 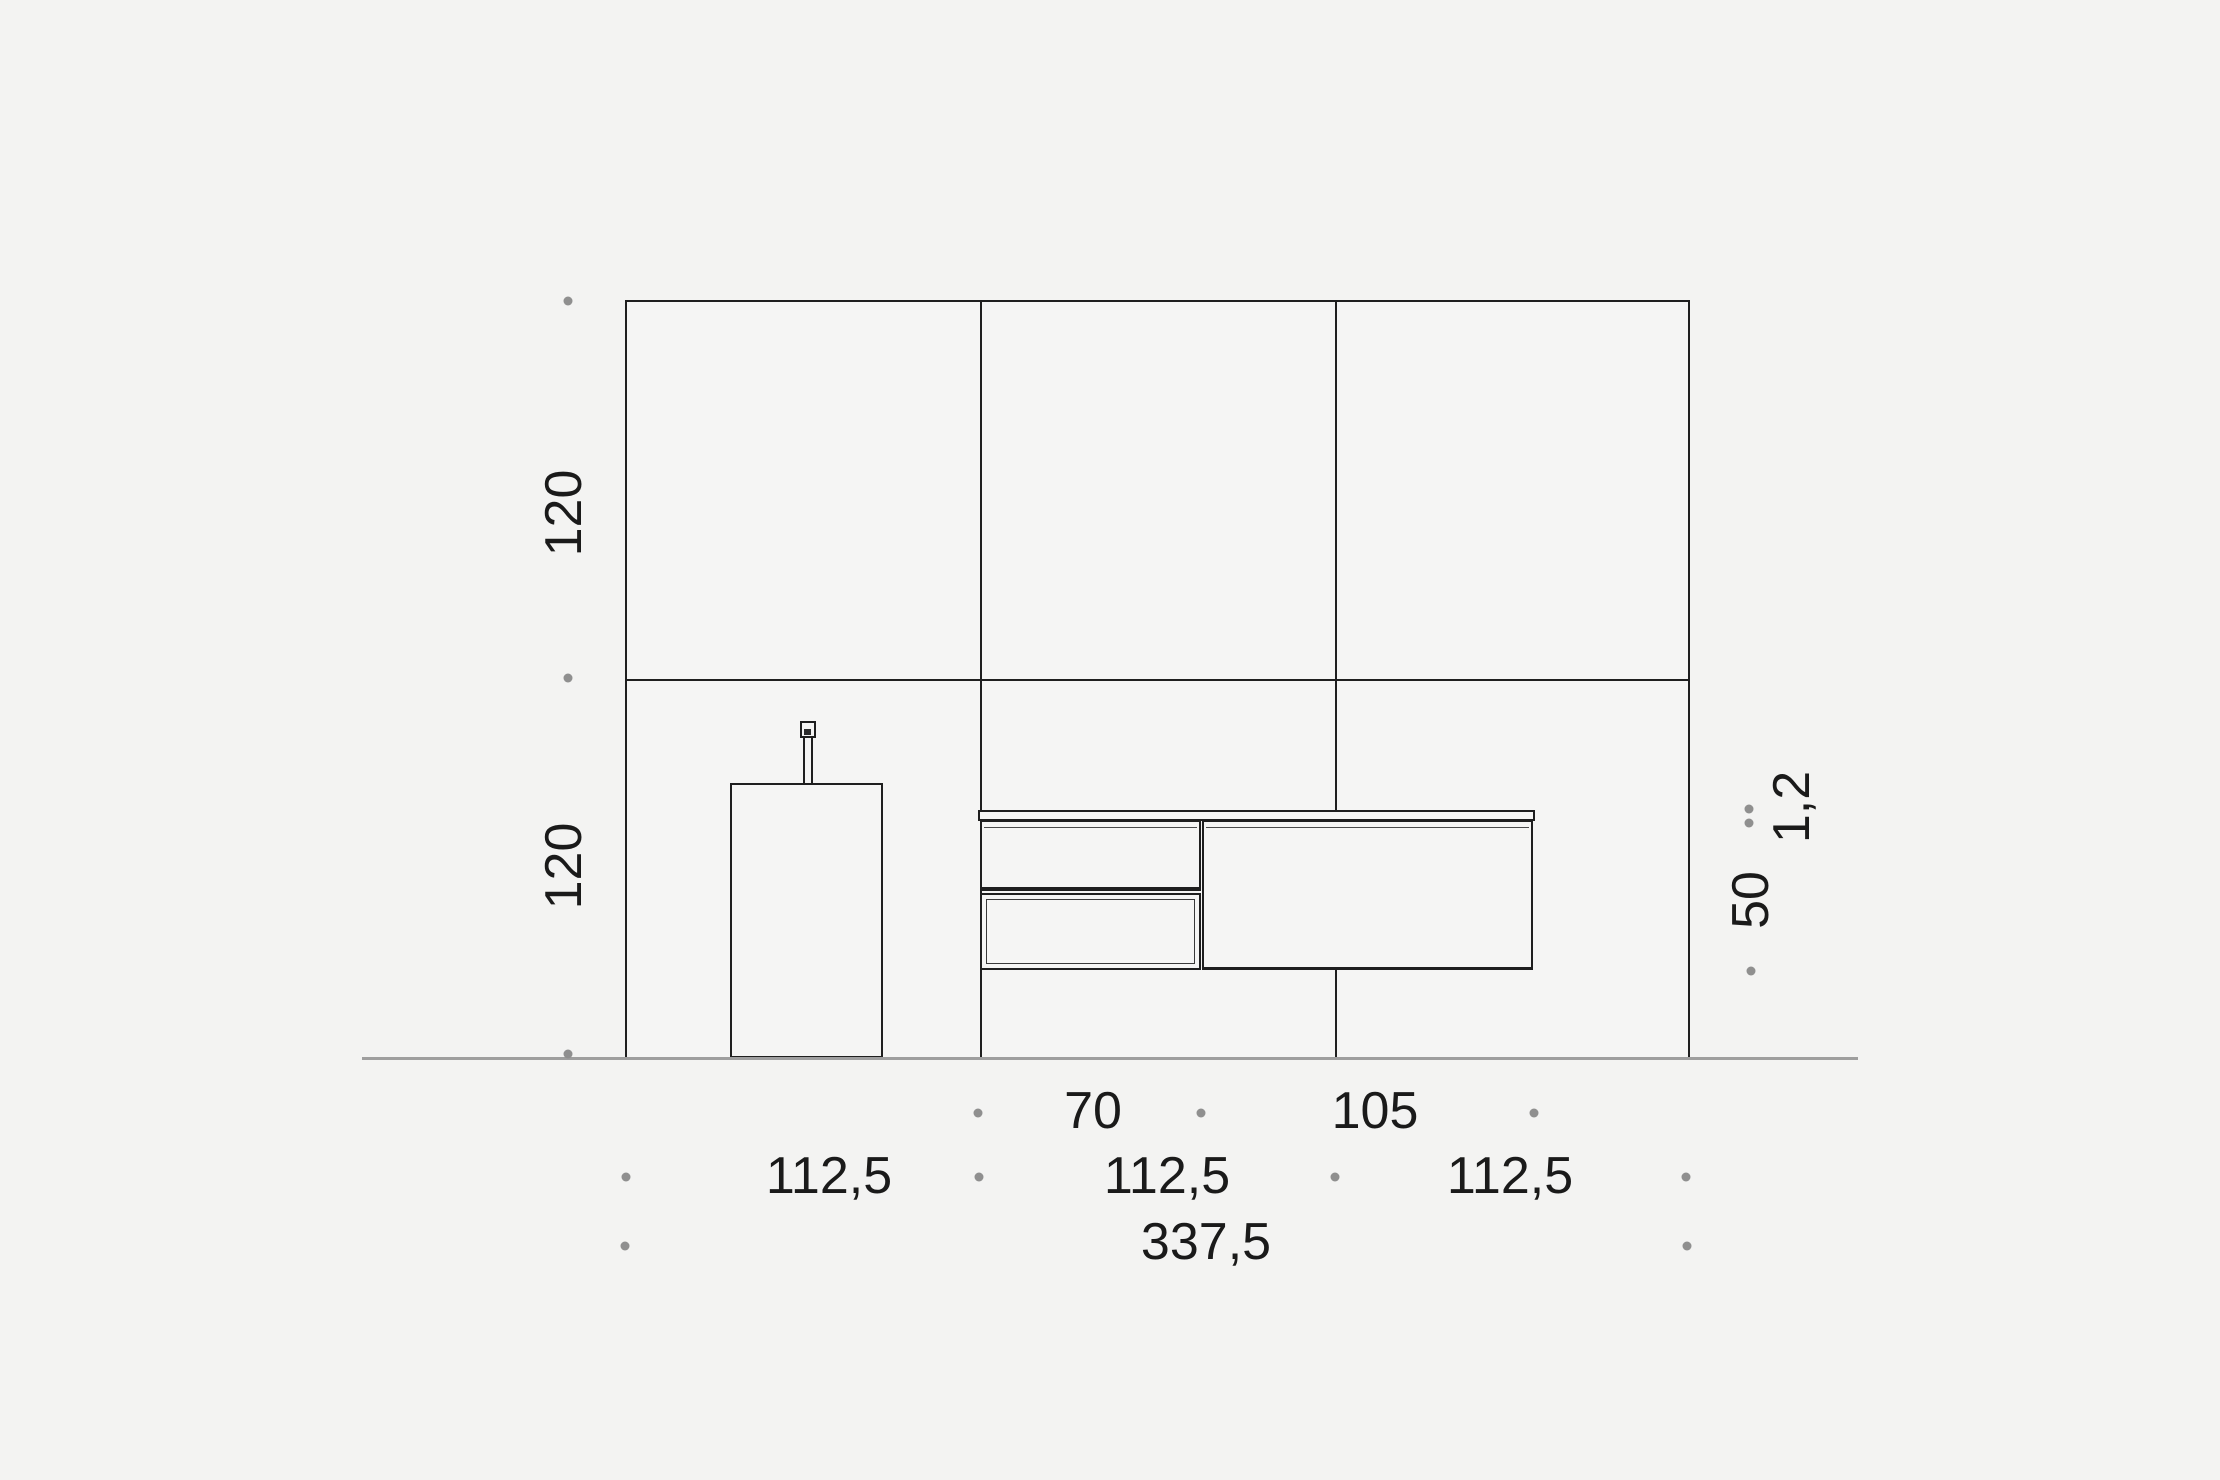 I want to click on vanity-drawer-lower-panel, so click(x=1090, y=931).